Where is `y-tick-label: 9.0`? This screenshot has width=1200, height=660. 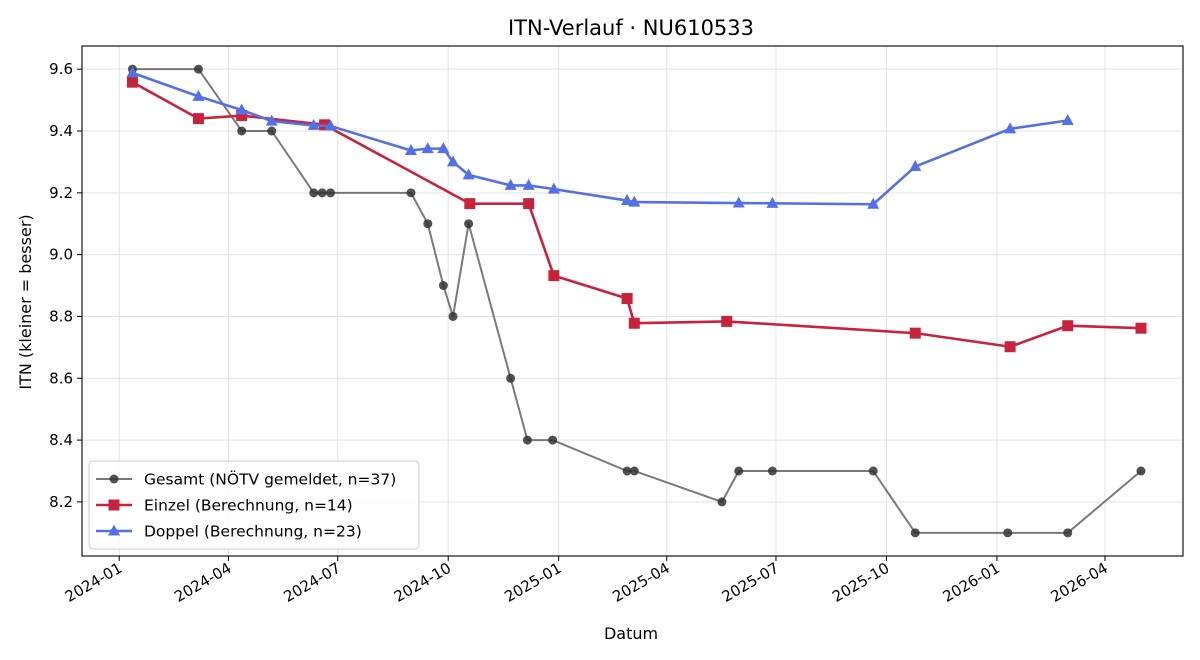 y-tick-label: 9.0 is located at coordinates (61, 255).